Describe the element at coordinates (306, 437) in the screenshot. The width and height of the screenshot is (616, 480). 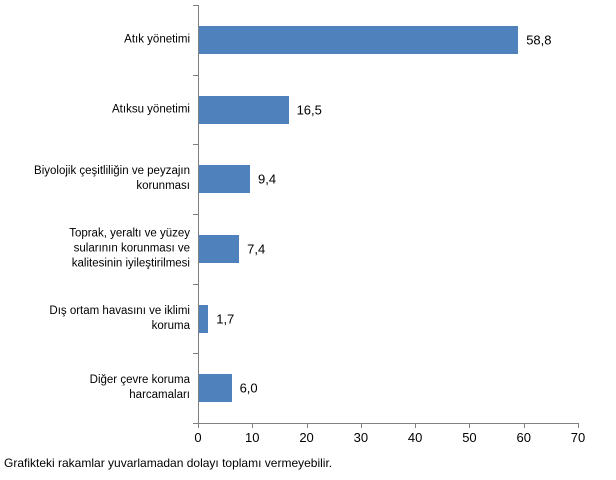
I see `x-axis-tick-label: 20` at that location.